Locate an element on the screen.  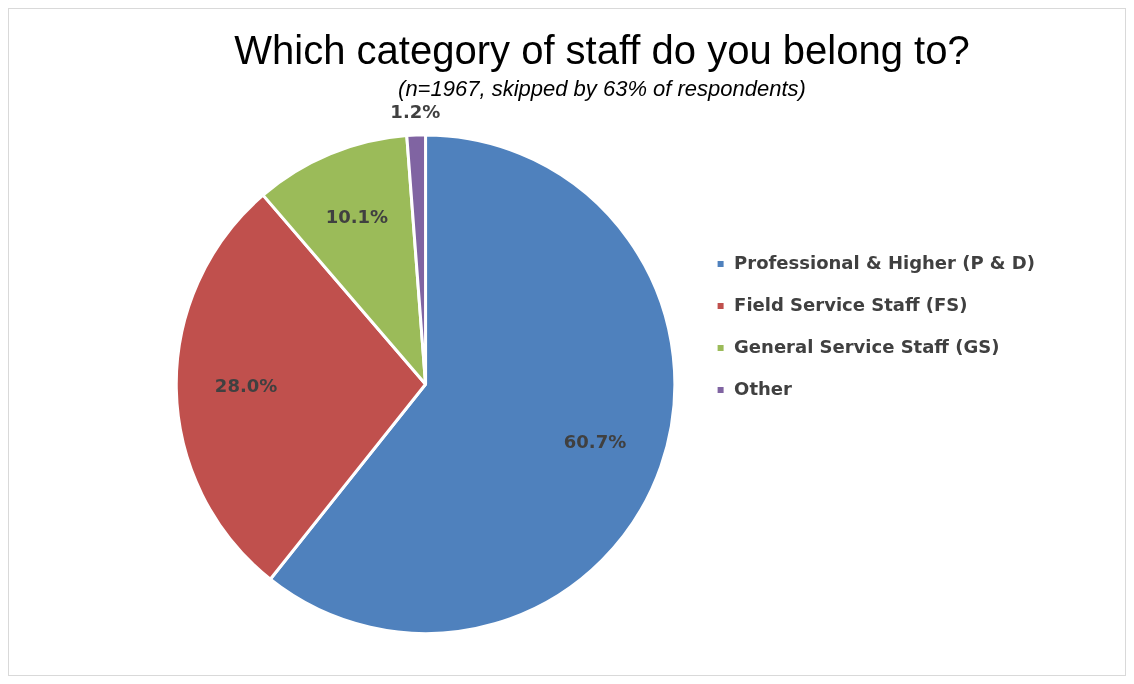
chart-title: Which category of staff do you belong to? is located at coordinates (602, 50).